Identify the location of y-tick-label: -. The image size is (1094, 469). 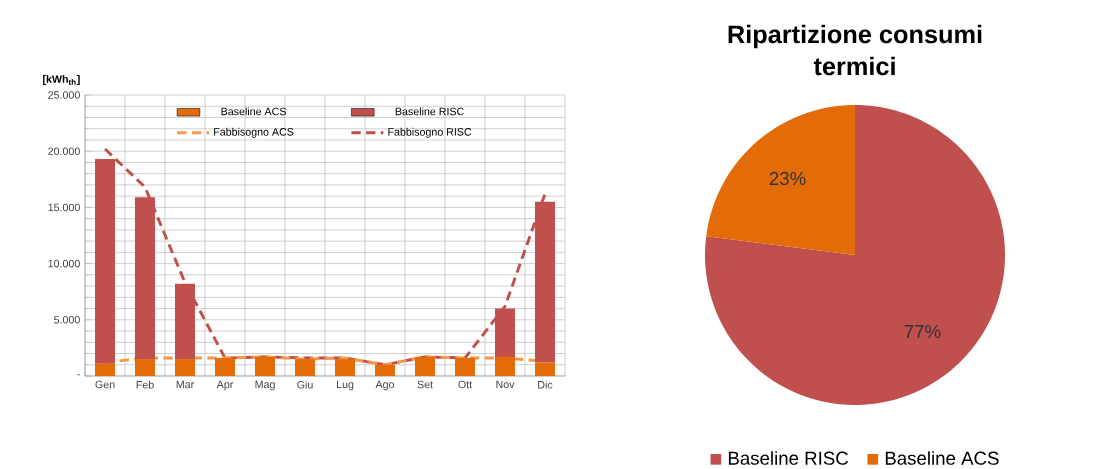
(78, 375).